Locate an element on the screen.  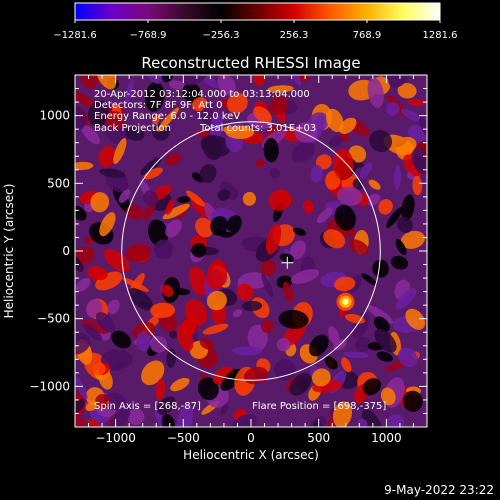
colorbar is located at coordinates (257, 11).